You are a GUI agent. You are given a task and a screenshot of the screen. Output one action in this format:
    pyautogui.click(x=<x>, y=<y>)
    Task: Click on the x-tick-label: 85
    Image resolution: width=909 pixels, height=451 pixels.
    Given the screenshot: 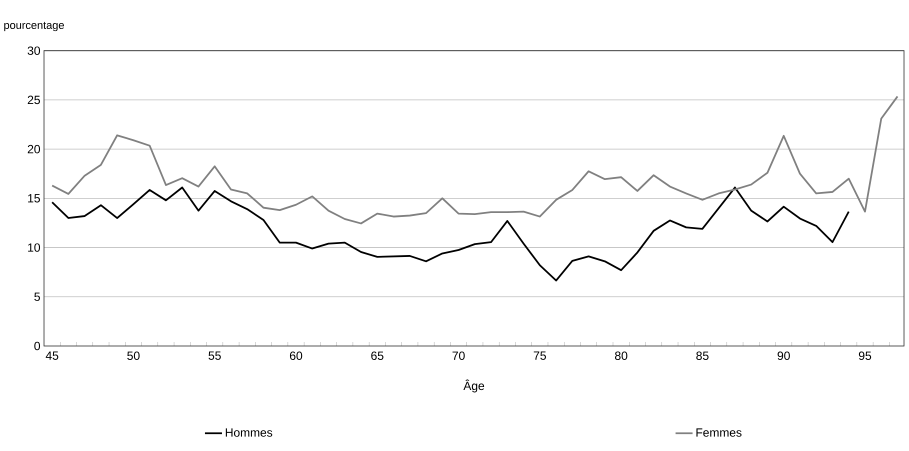 What is the action you would take?
    pyautogui.click(x=702, y=356)
    